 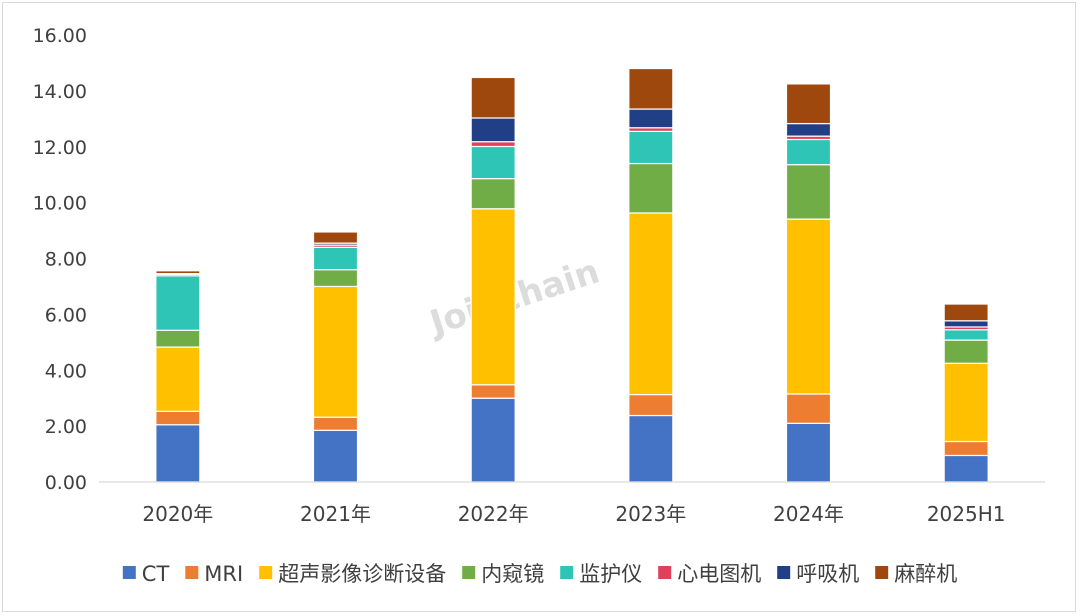 What do you see at coordinates (60, 36) in the screenshot?
I see `y-tick-label: 16.00` at bounding box center [60, 36].